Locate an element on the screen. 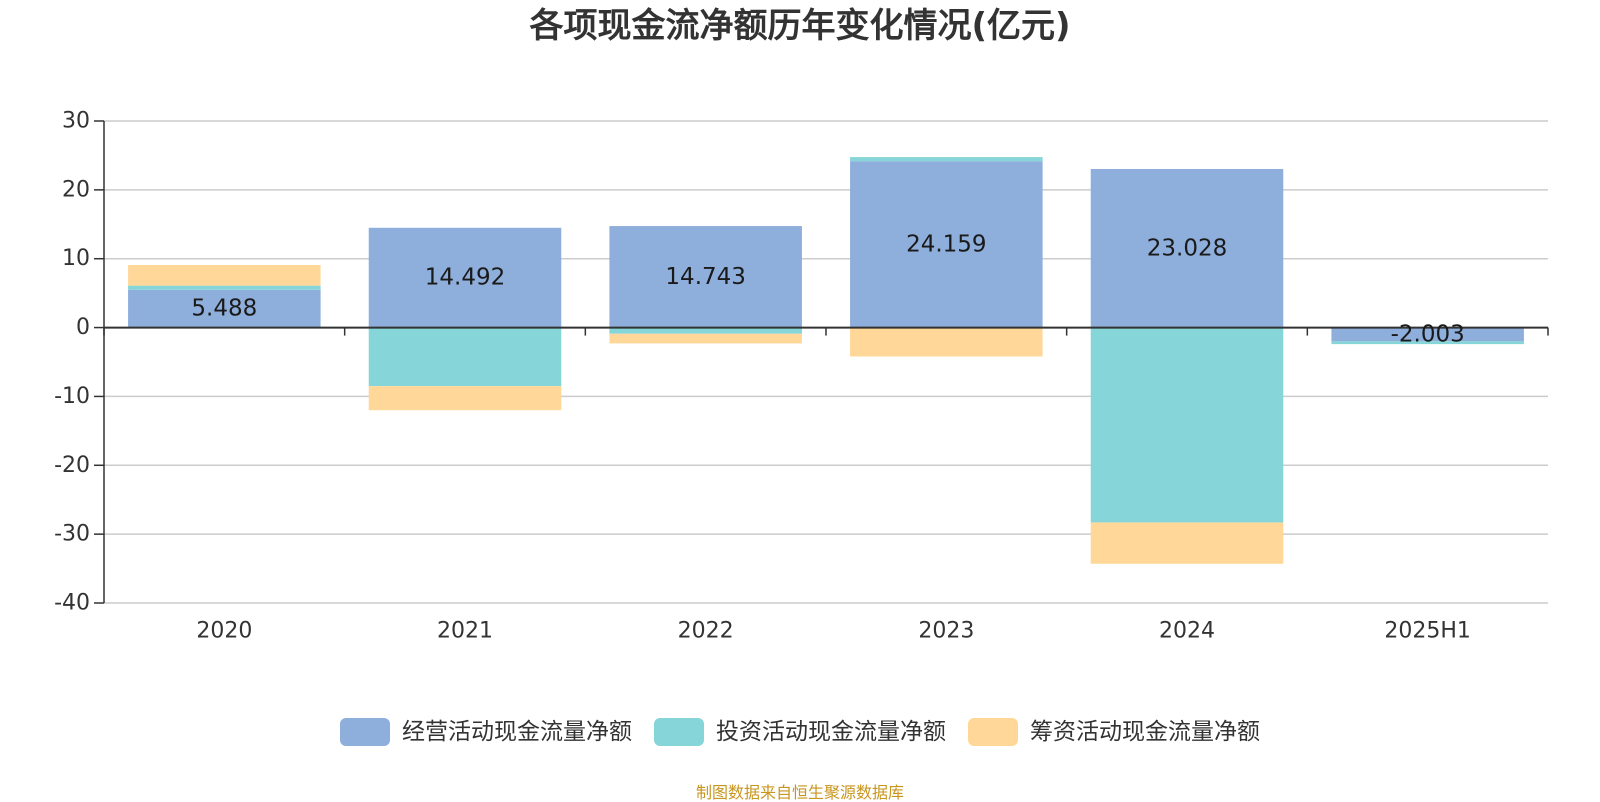 This screenshot has height=802, width=1600. legend-swatch-investing is located at coordinates (679, 732).